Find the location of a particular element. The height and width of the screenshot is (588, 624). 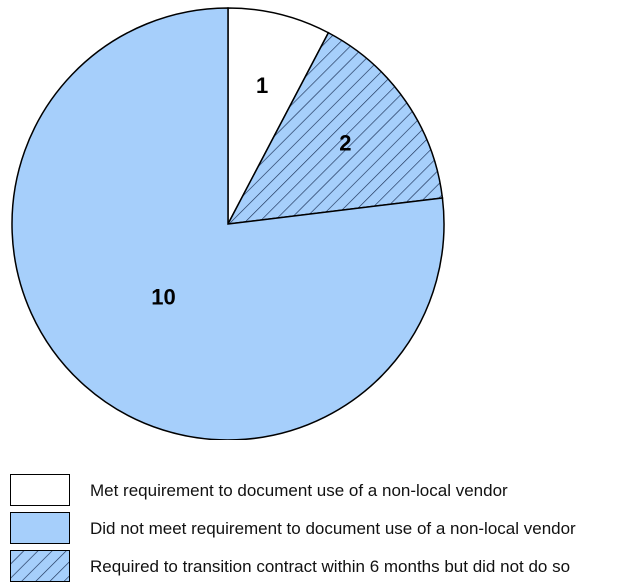

slice-label-transition: 2 is located at coordinates (345, 143).